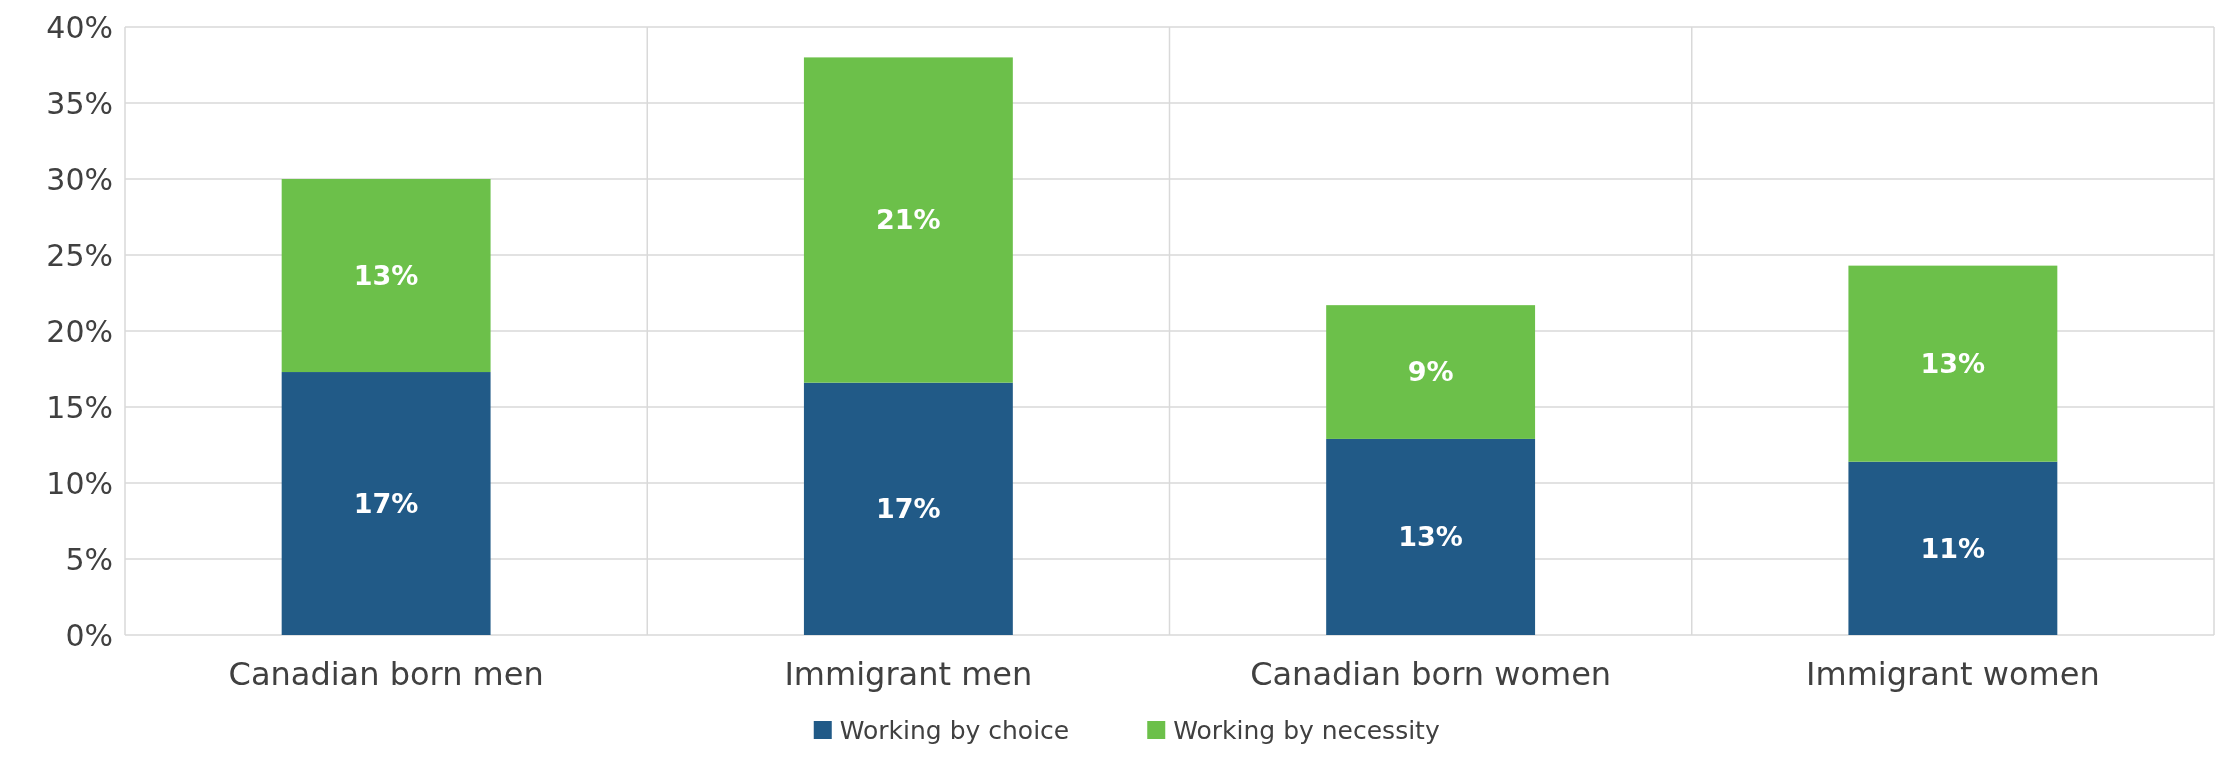  I want to click on data-label: 11%, so click(1953, 548).